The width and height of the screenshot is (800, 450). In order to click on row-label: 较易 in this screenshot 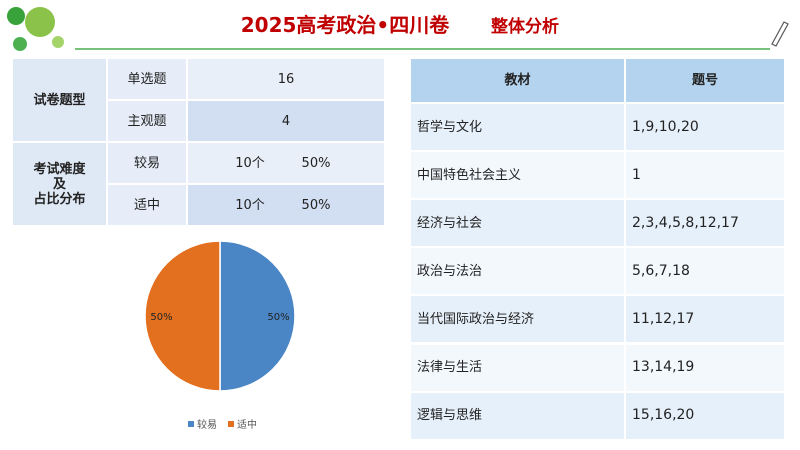, I will do `click(147, 163)`.